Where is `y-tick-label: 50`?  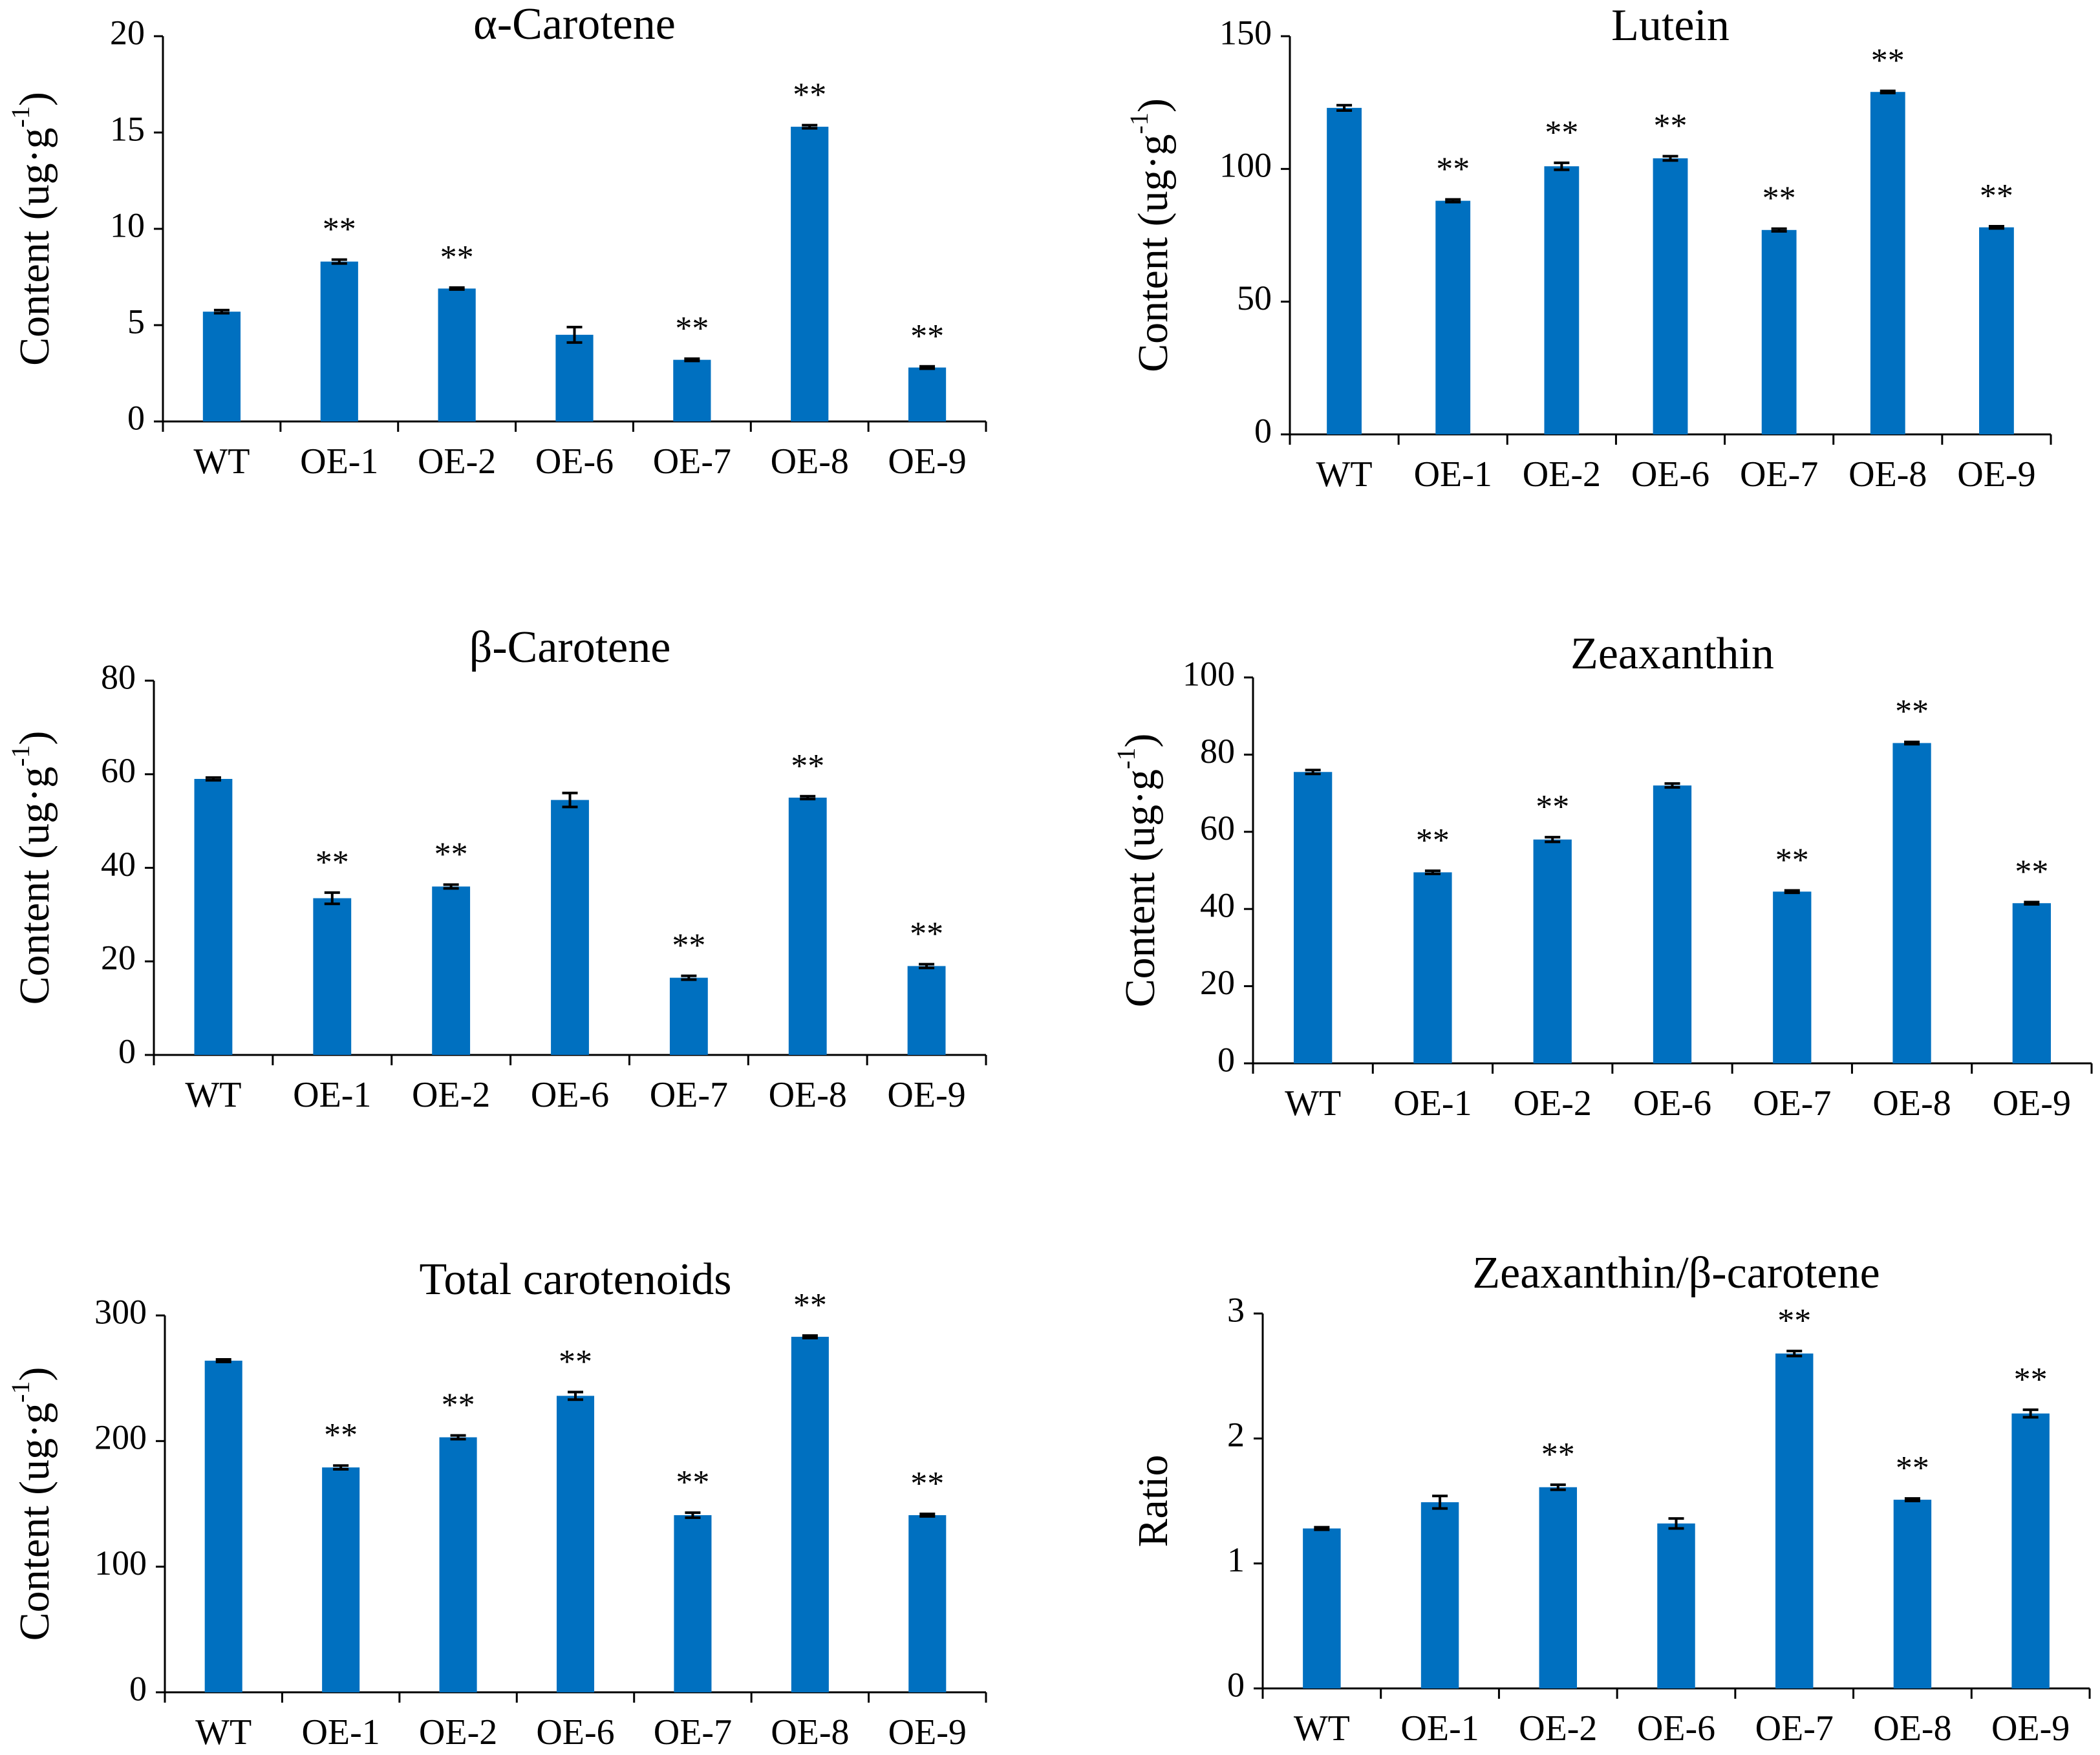 y-tick-label: 50 is located at coordinates (1254, 298).